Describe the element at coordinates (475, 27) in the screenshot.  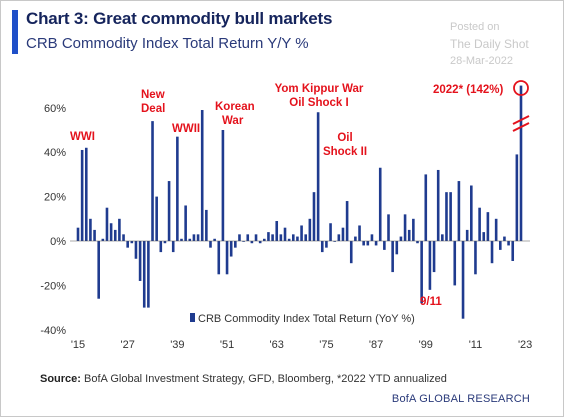
I see `watermark-posted-on: Posted on` at that location.